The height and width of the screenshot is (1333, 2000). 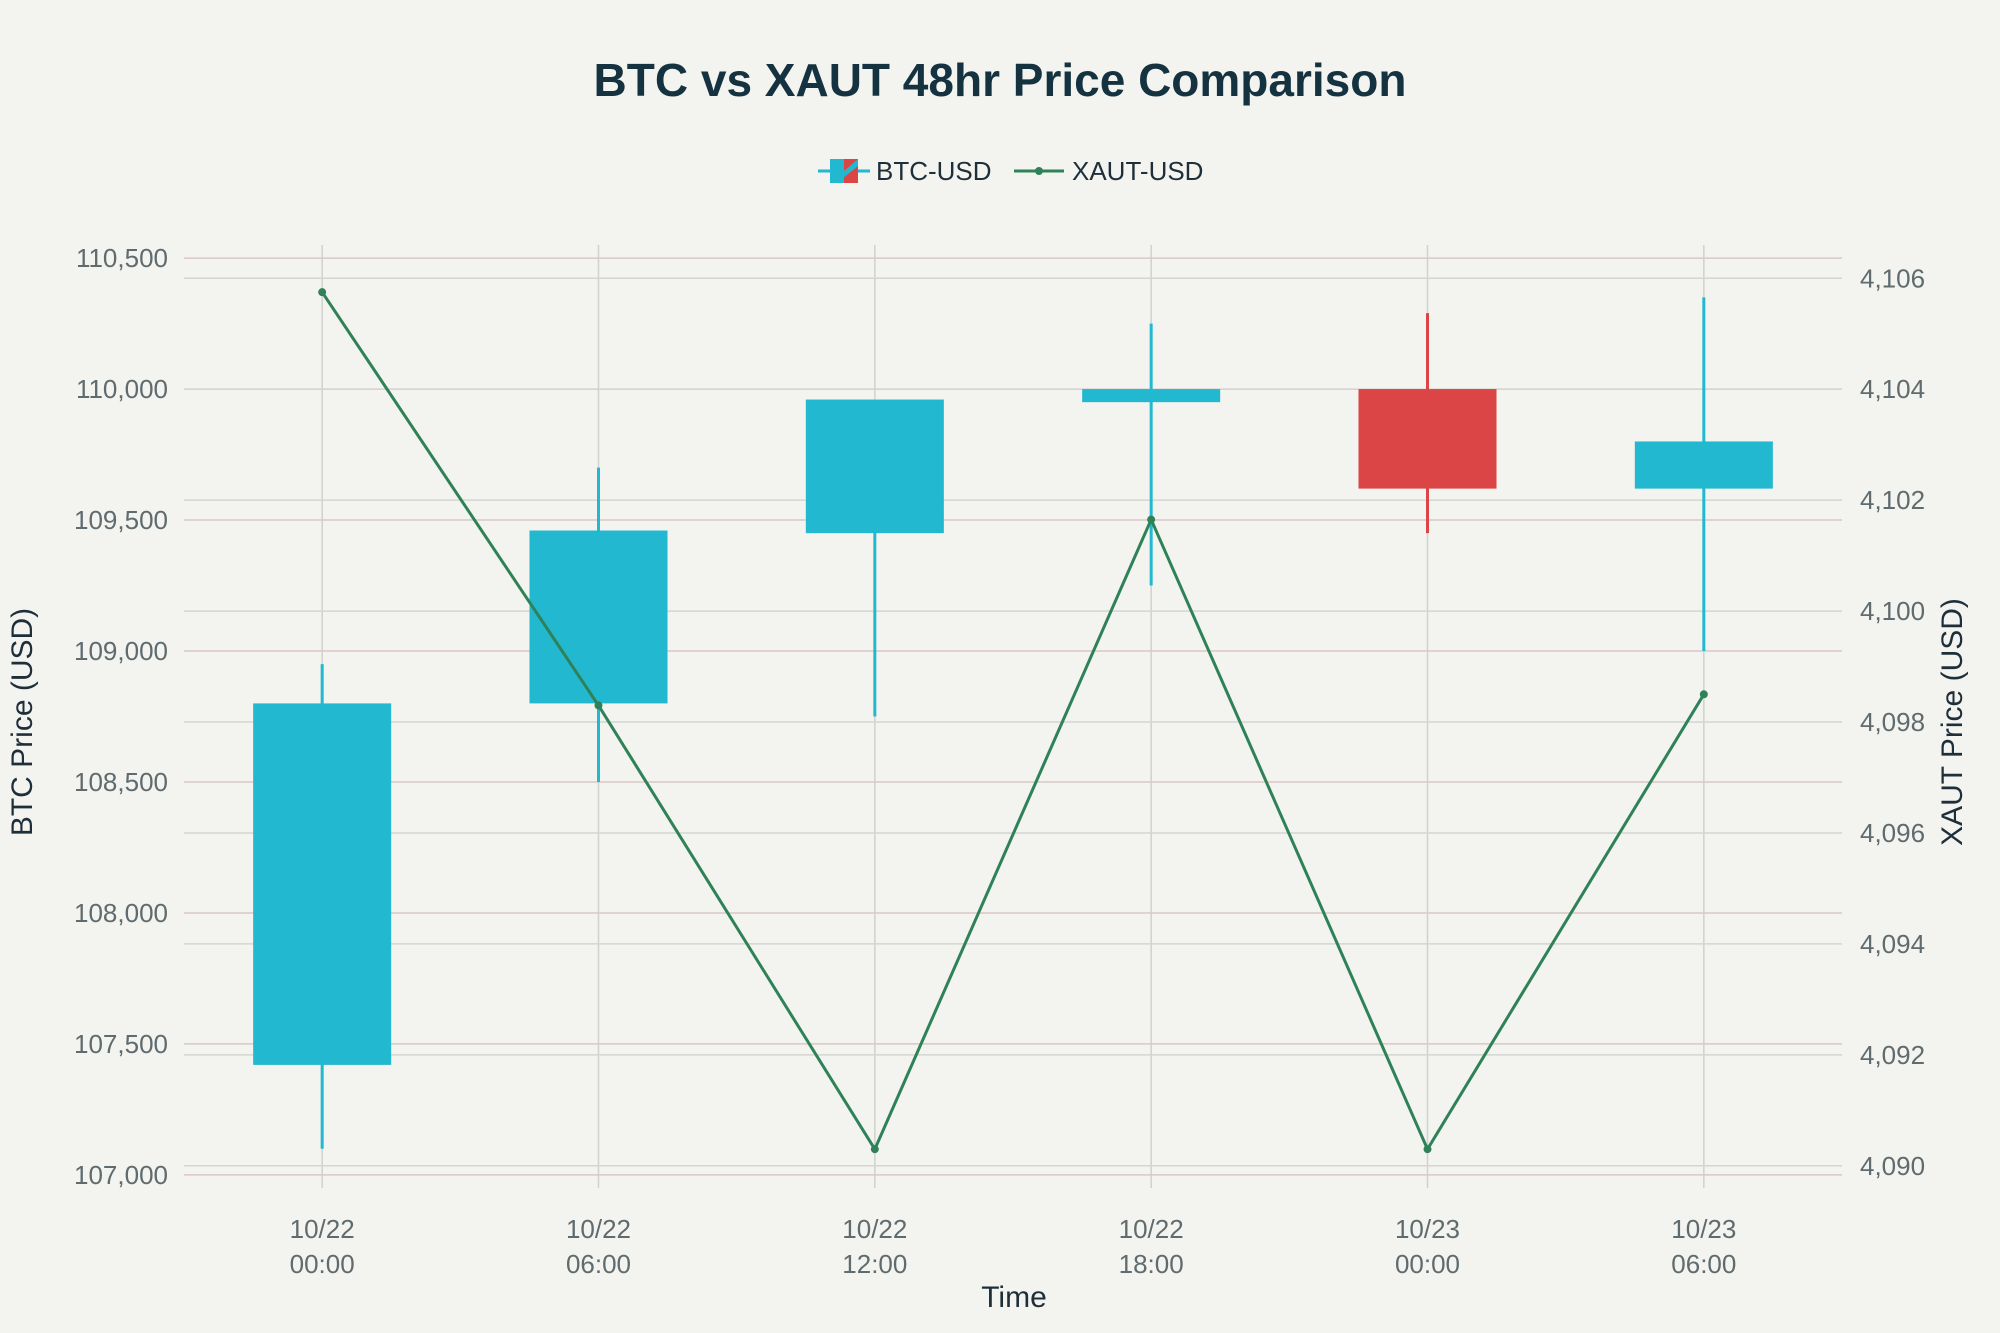 I want to click on right-tick-label: 4,094, so click(x=1892, y=944).